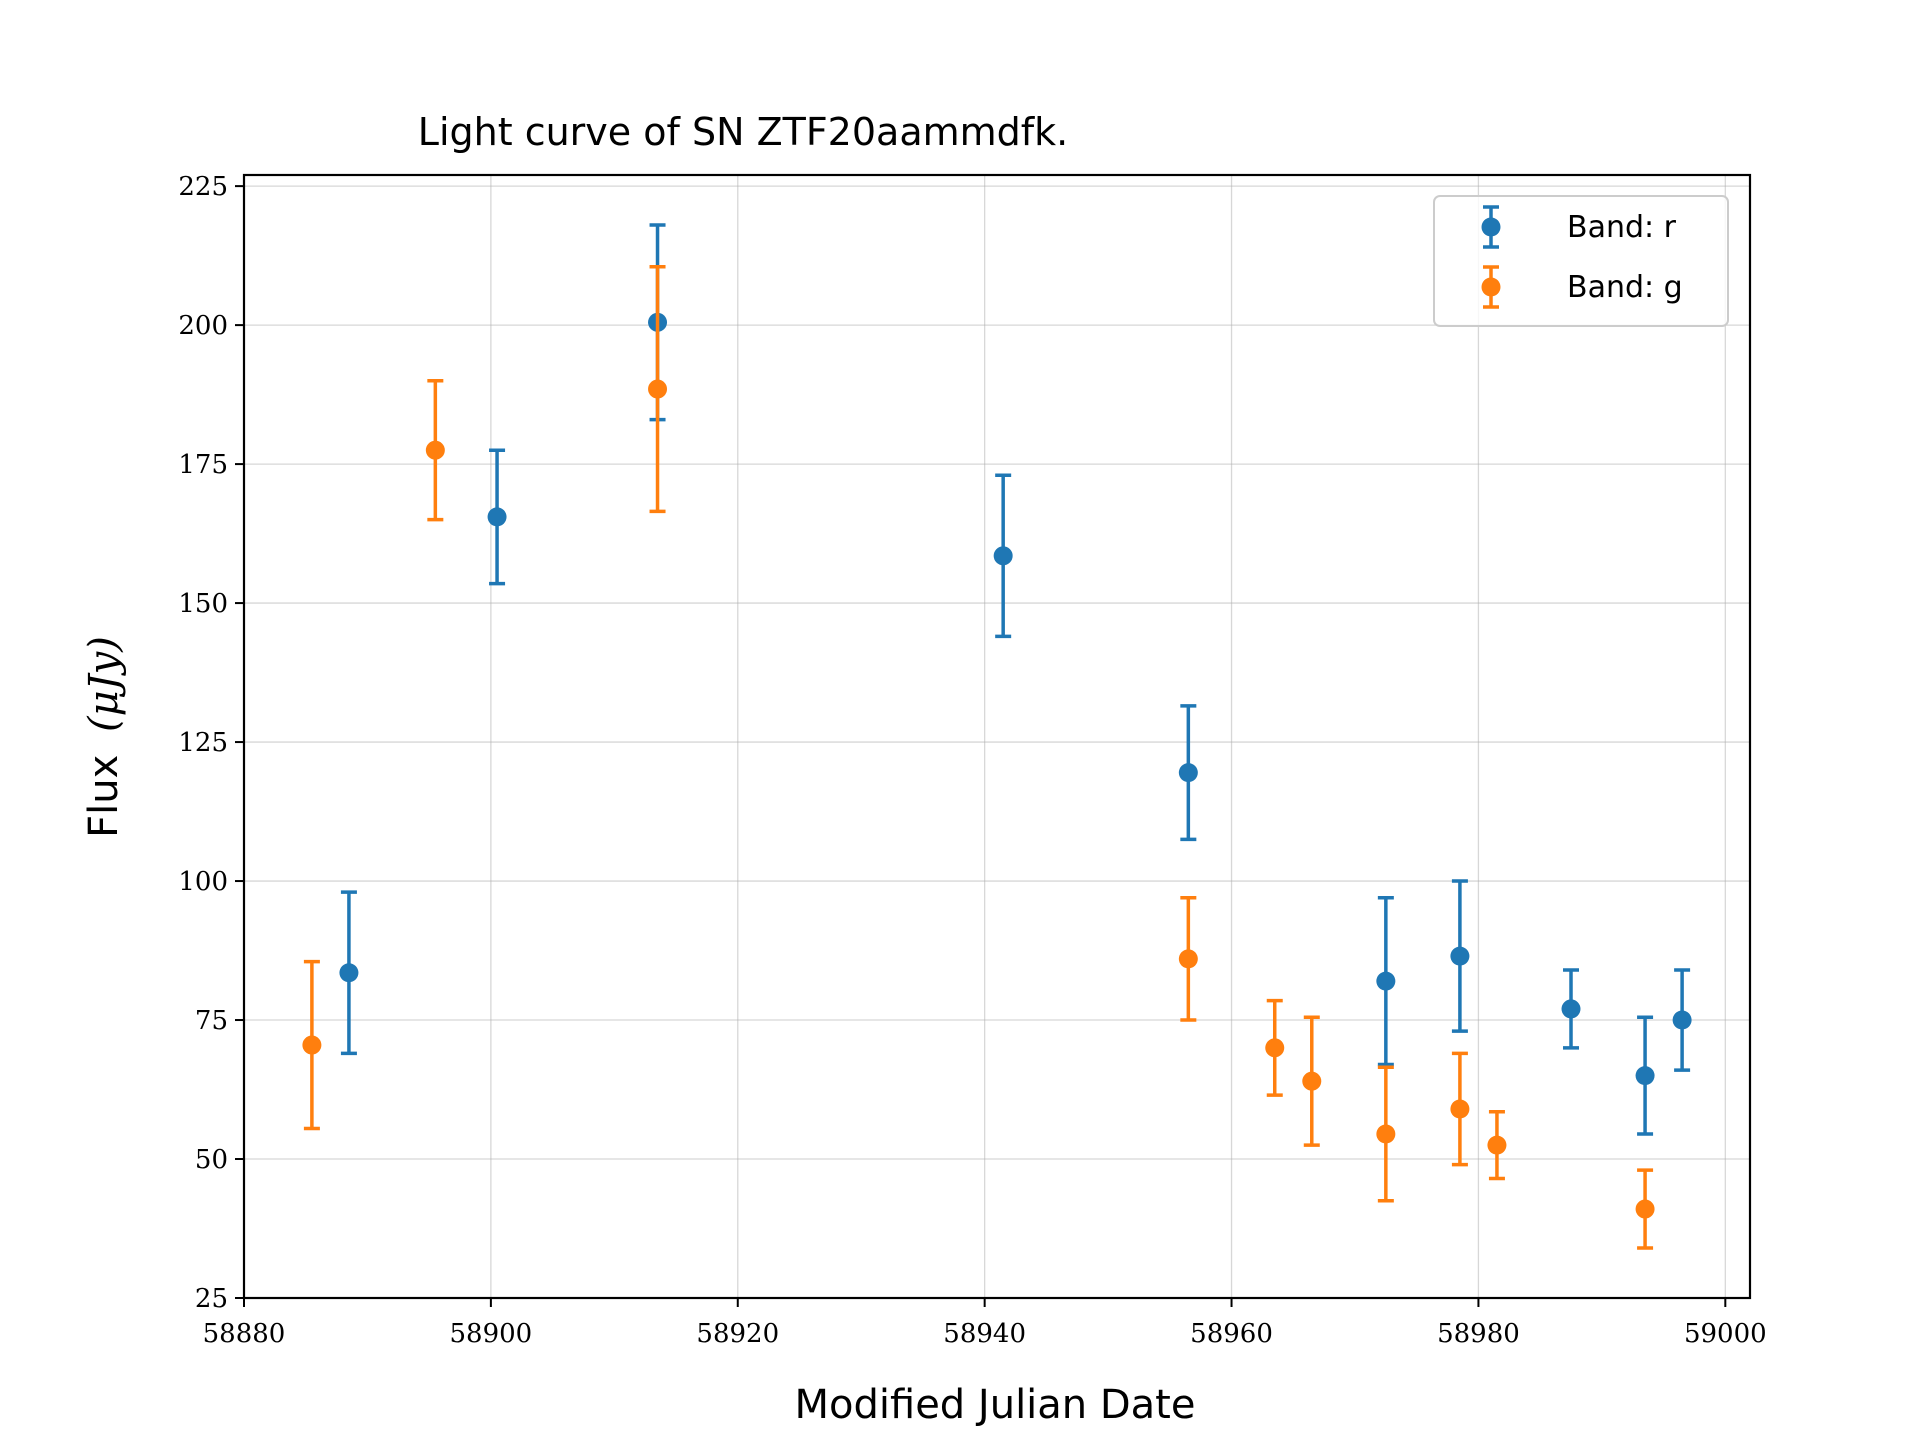  I want to click on x-tick-label: 58940, so click(984, 1334).